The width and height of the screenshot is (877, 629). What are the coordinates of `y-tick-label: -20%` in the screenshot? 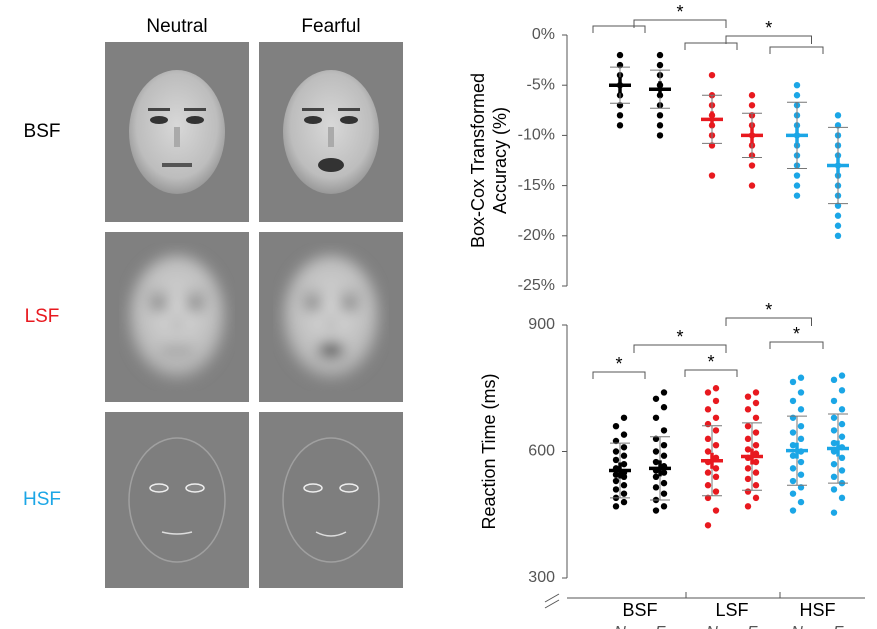 It's located at (536, 235).